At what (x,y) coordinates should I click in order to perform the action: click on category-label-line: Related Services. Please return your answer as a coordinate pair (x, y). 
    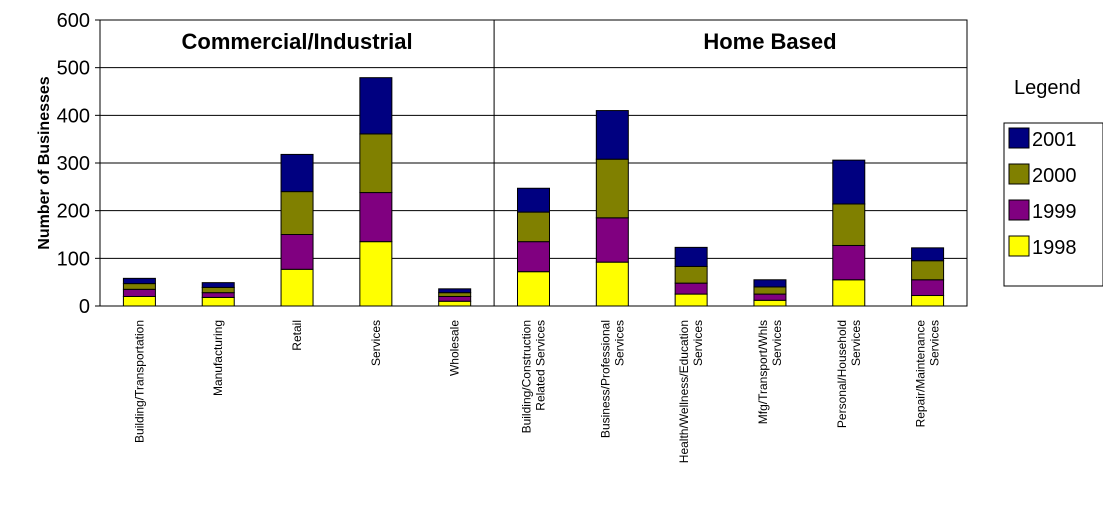
    Looking at the image, I should click on (541, 365).